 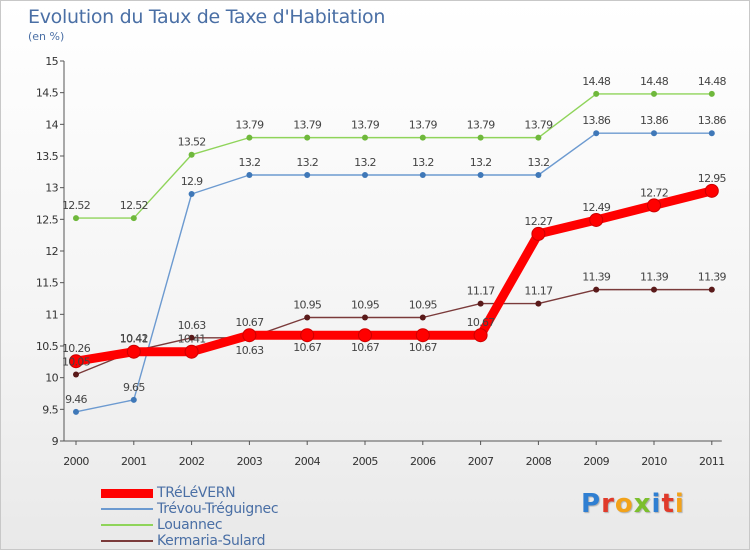 What do you see at coordinates (76, 362) in the screenshot?
I see `data-label-kermaria-sulard: 10.05` at bounding box center [76, 362].